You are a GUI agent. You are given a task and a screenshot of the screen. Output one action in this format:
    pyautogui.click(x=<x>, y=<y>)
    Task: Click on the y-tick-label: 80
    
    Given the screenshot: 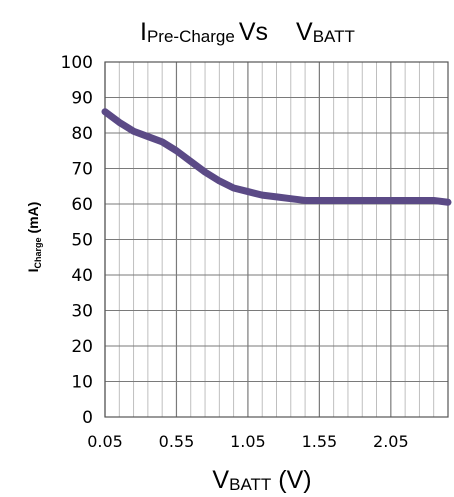 What is the action you would take?
    pyautogui.click(x=82, y=134)
    